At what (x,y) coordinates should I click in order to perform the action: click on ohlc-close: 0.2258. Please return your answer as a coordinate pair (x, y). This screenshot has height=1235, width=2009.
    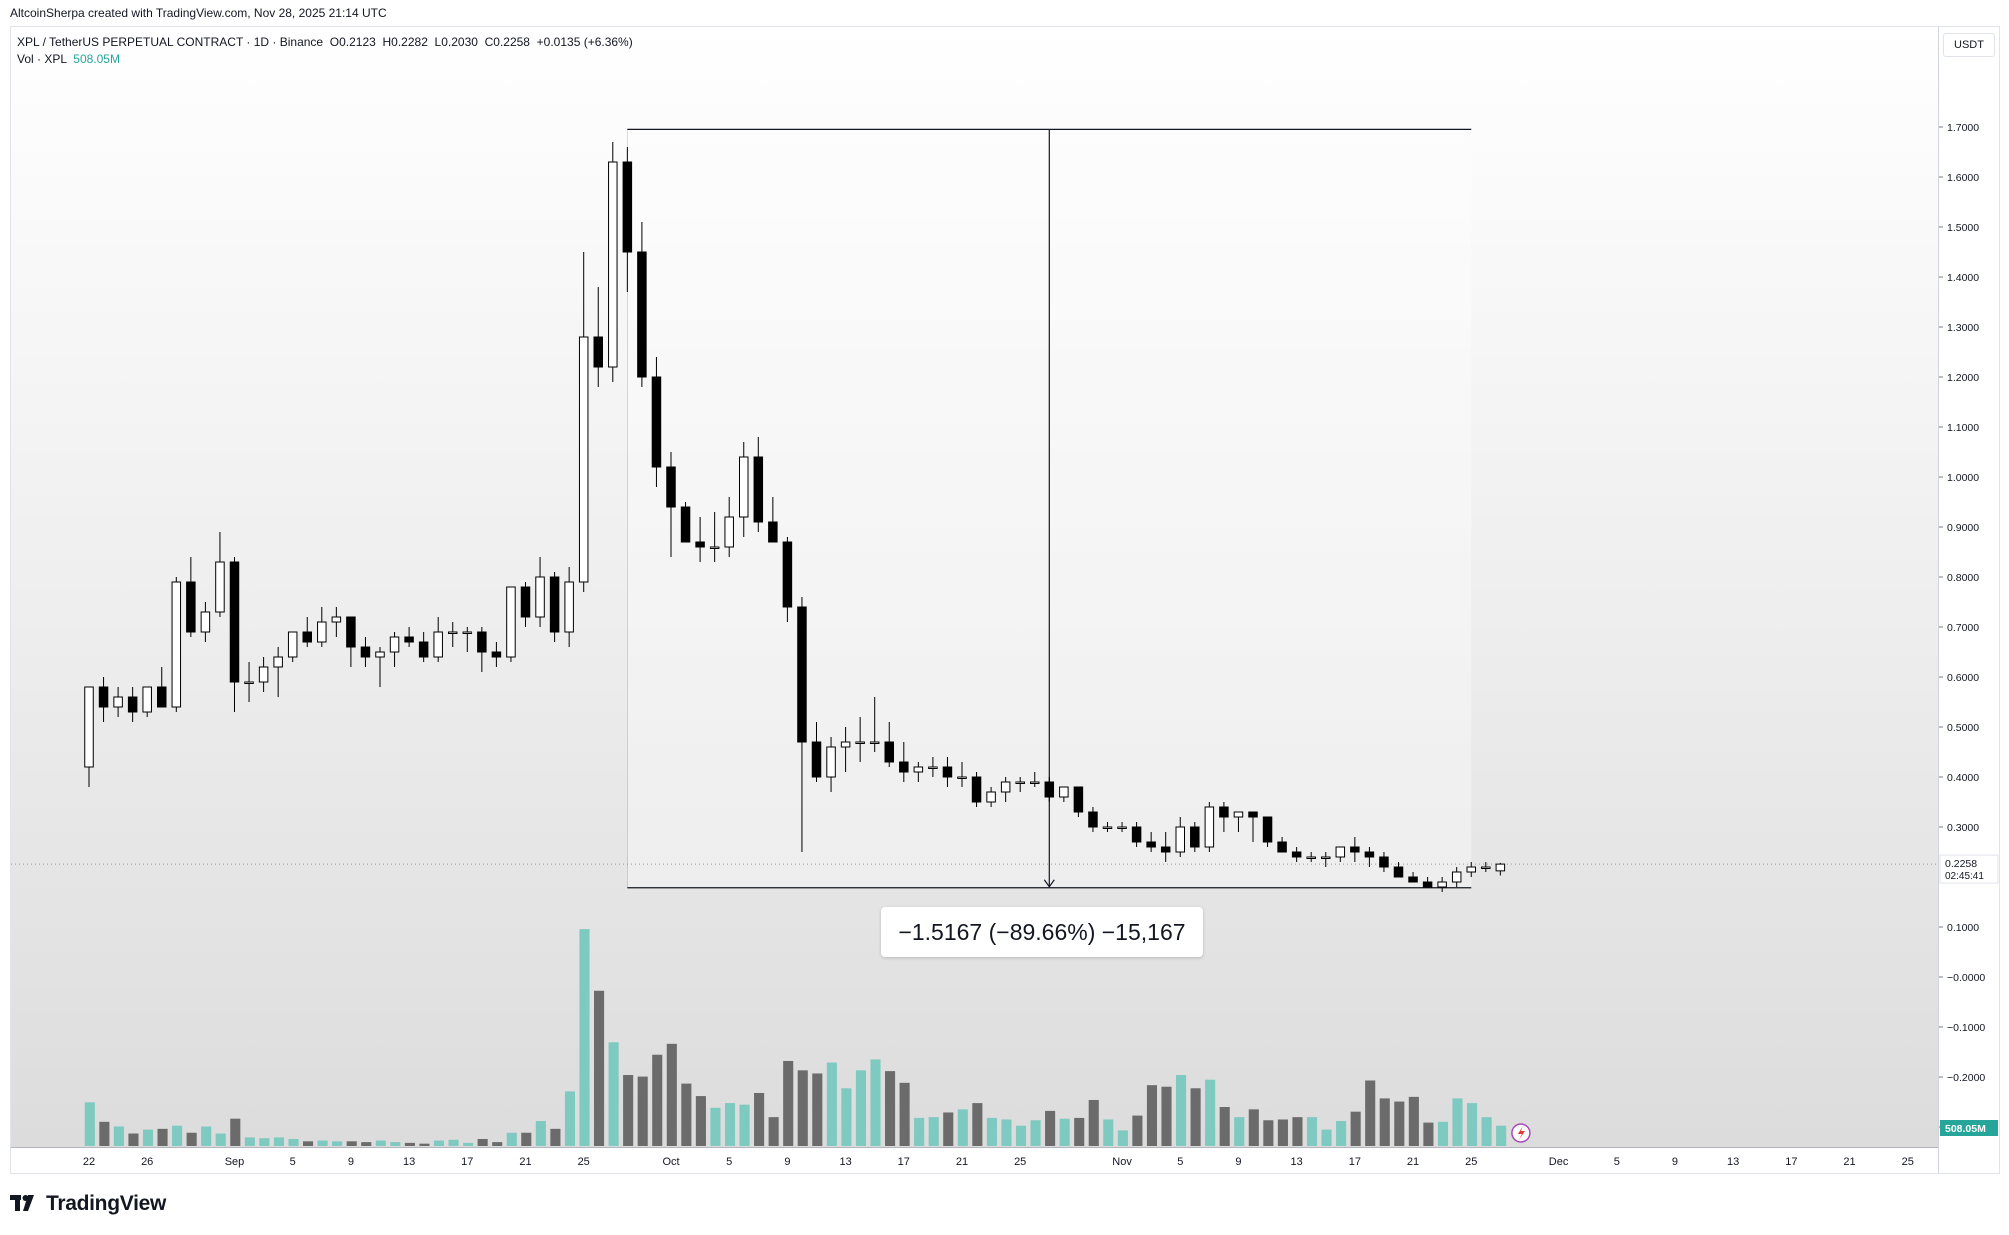
    Looking at the image, I should click on (511, 42).